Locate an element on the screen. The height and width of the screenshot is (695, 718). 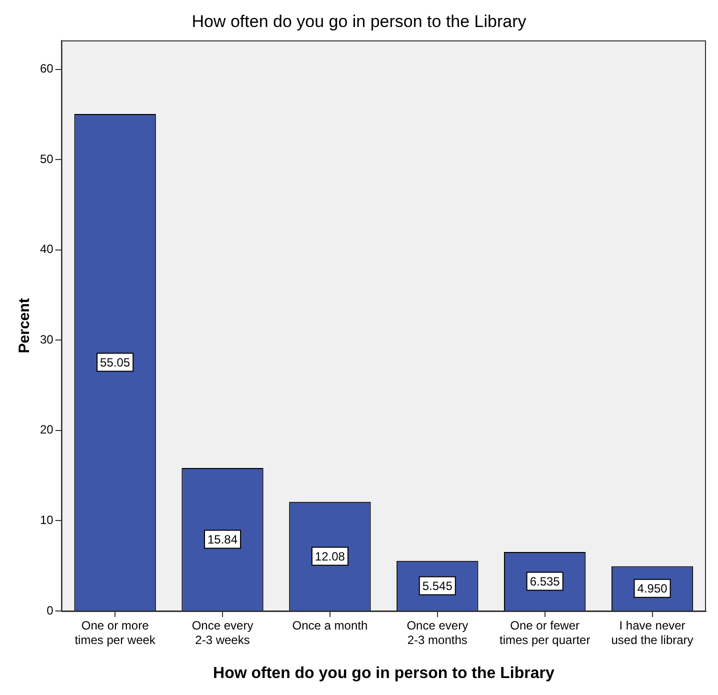
x-tick-label: I have never used the library is located at coordinates (652, 632).